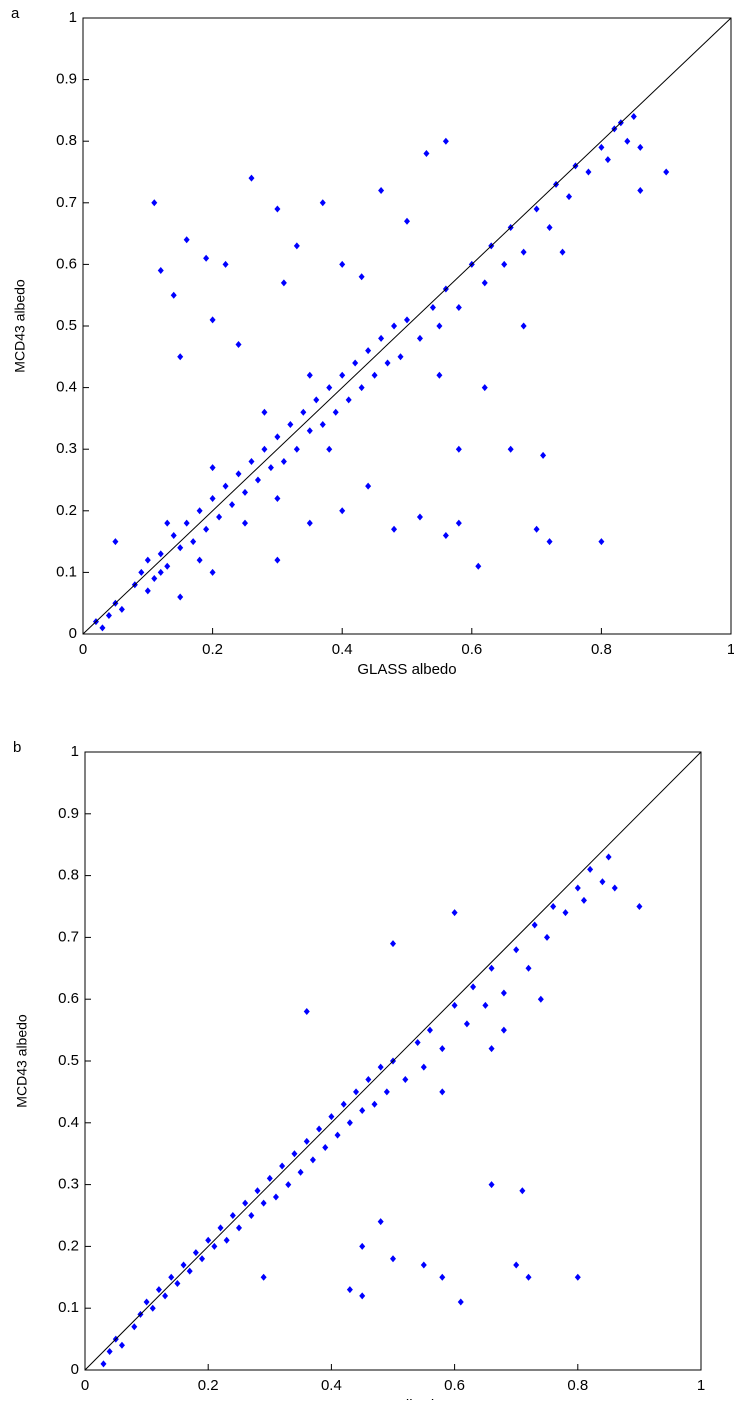 Image resolution: width=734 pixels, height=1405 pixels. I want to click on y-tick-label: 0.2, so click(66, 510).